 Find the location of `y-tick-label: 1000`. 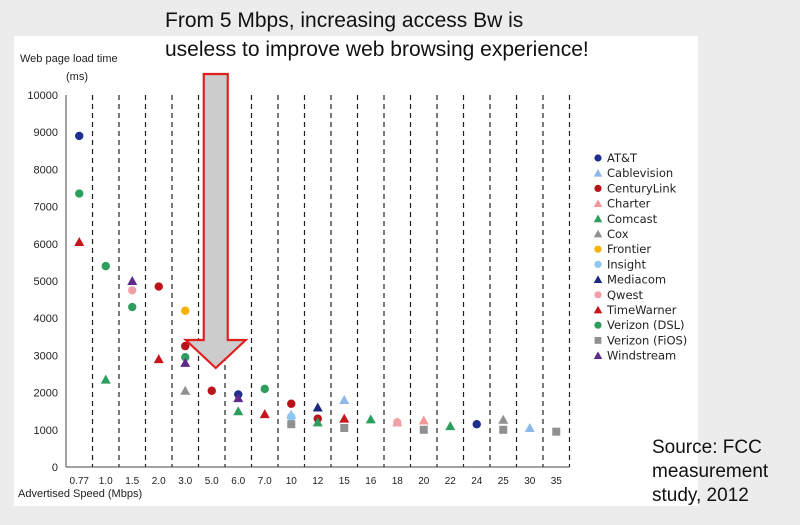

y-tick-label: 1000 is located at coordinates (46, 431).